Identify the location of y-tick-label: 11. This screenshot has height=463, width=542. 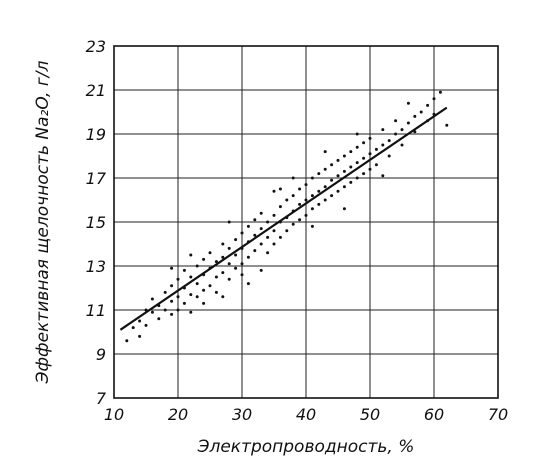
(96, 310).